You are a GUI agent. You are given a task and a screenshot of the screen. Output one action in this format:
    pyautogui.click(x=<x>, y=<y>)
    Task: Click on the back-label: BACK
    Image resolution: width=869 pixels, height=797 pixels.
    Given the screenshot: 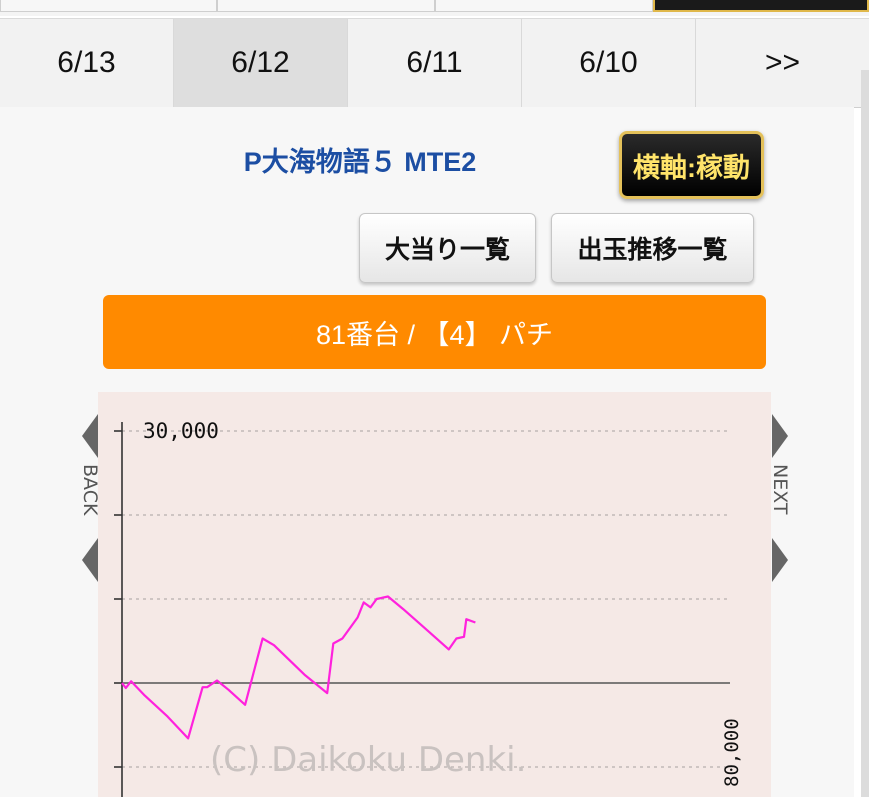 What is the action you would take?
    pyautogui.click(x=90, y=490)
    